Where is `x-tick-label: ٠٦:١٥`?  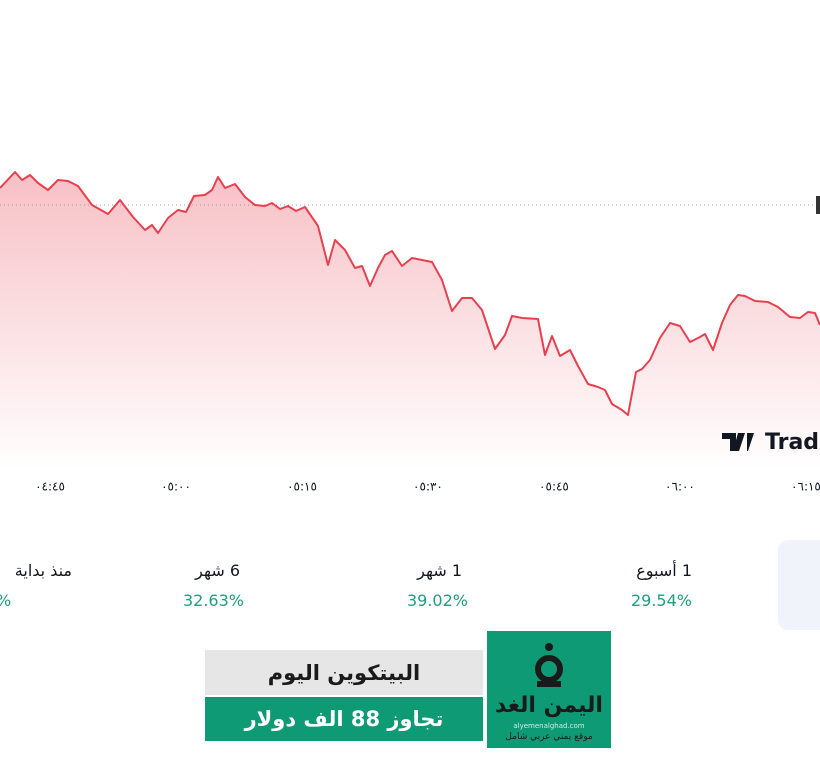 x-tick-label: ٠٦:١٥ is located at coordinates (805, 487).